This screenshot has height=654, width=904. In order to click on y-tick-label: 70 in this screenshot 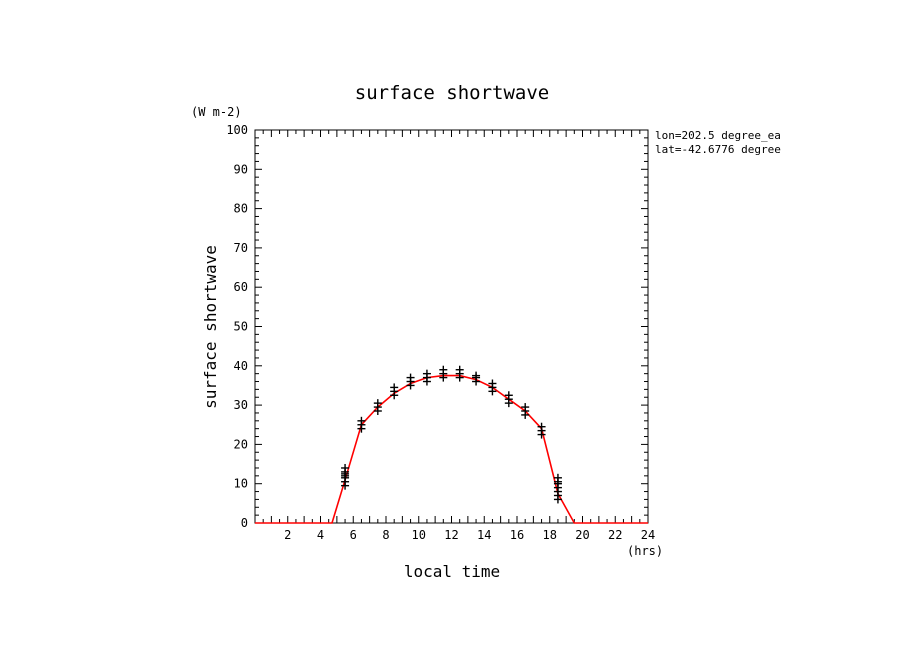, I will do `click(241, 248)`.